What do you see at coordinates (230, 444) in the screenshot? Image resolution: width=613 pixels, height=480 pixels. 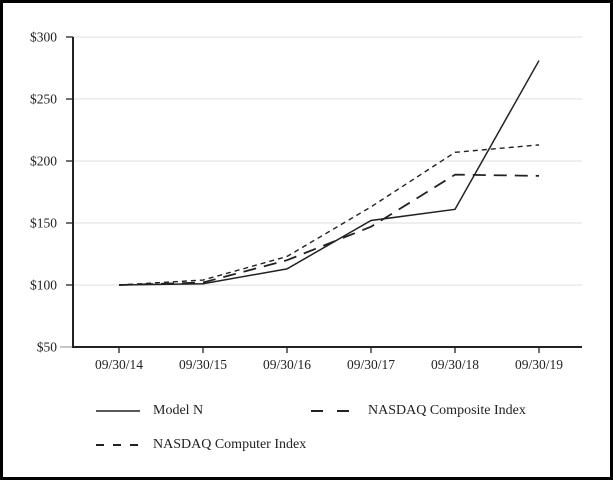 I see `legend-label-nasdaq-computer: NASDAQ Computer Index` at bounding box center [230, 444].